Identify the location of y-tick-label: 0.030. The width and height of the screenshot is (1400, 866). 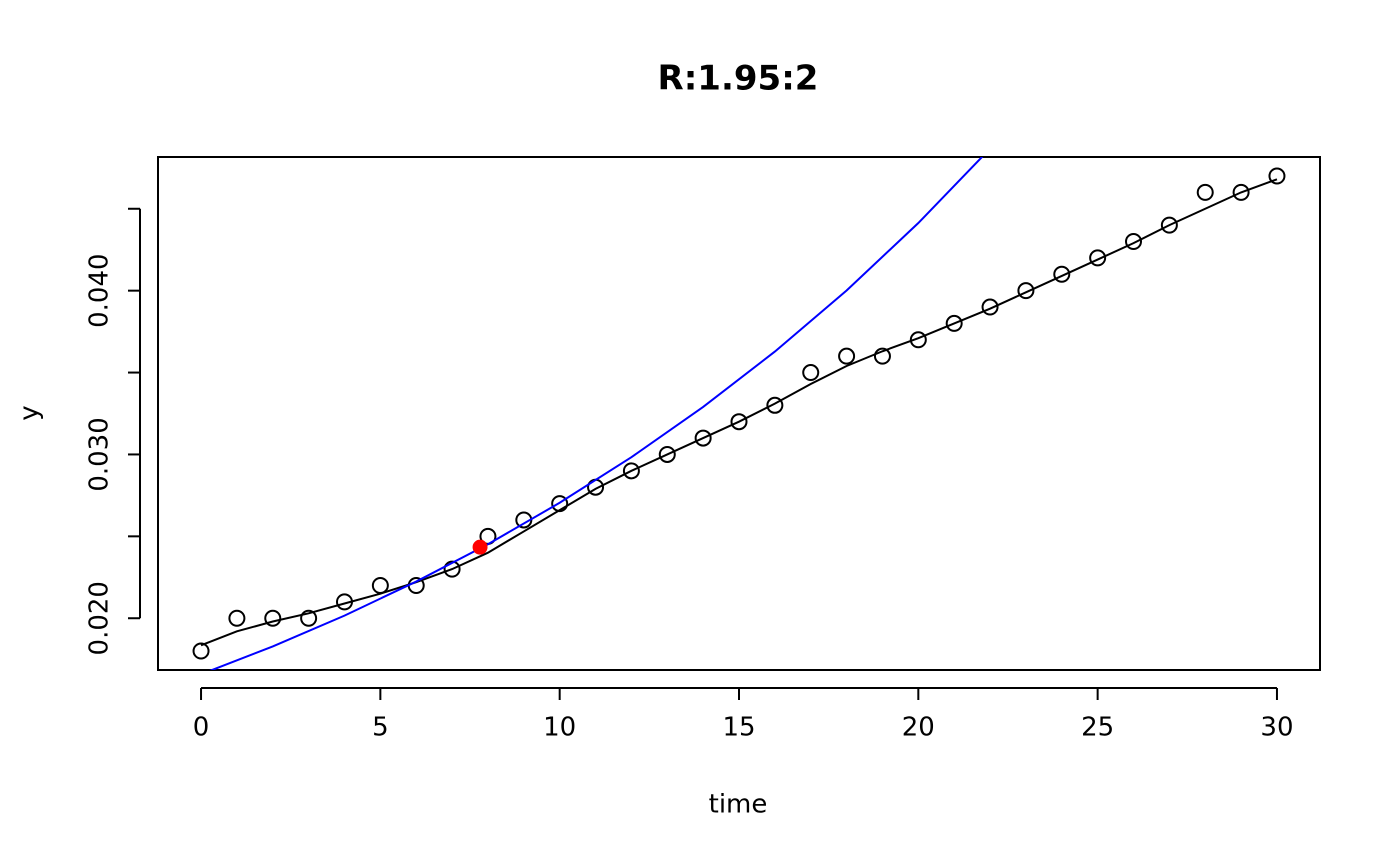
(100, 454).